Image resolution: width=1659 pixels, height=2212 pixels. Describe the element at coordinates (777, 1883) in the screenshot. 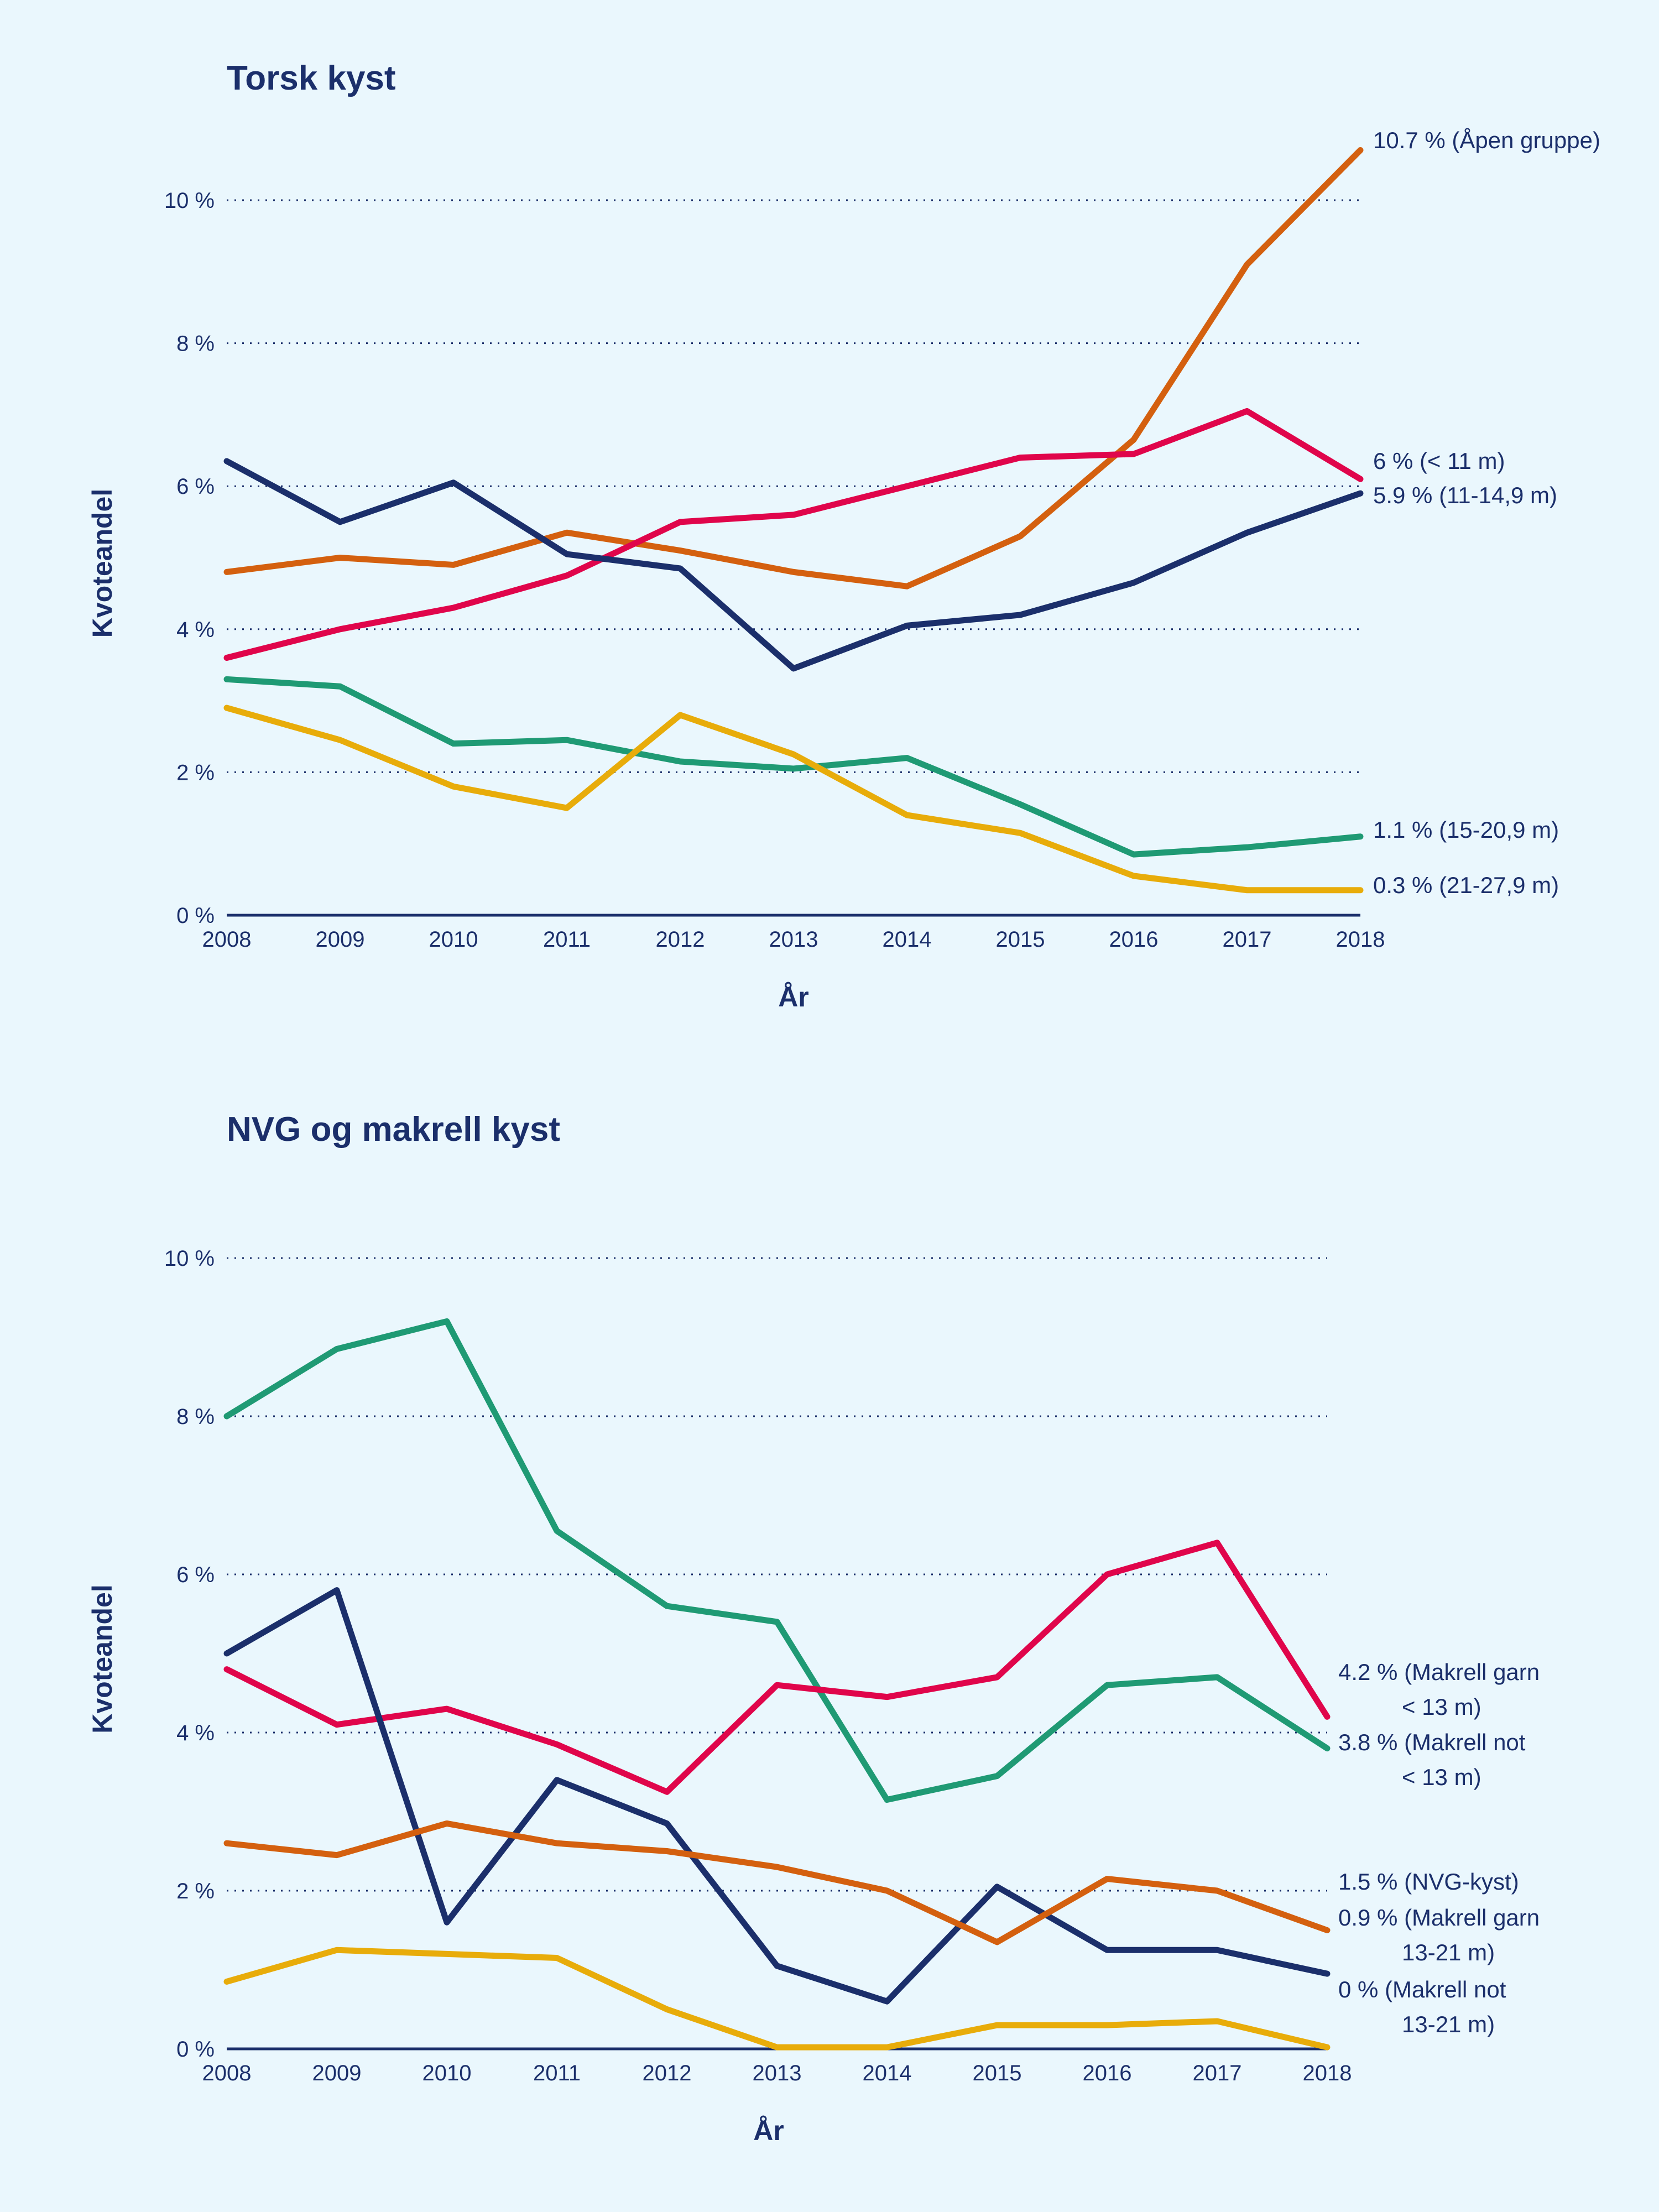

I see `series-line-nvg-kyst` at that location.